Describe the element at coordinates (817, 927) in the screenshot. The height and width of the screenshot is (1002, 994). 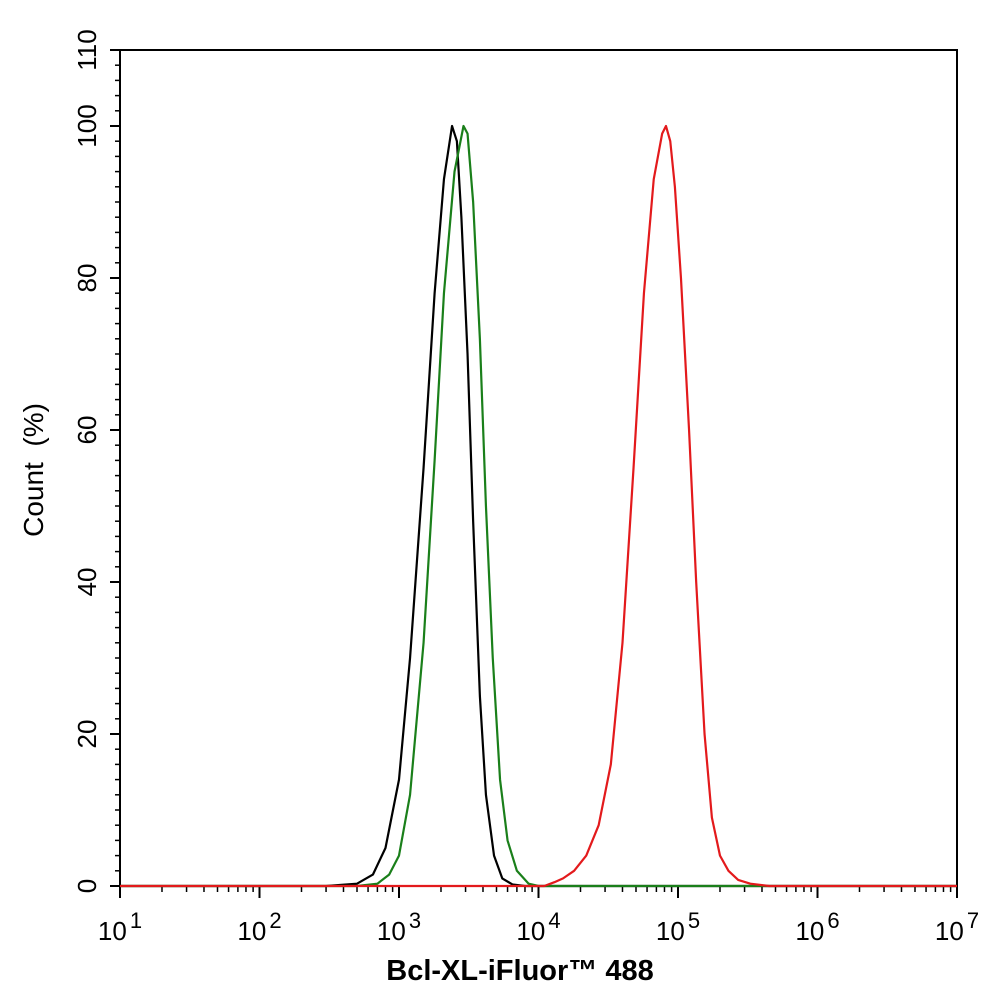
I see `x-tick-label: 10 6` at that location.